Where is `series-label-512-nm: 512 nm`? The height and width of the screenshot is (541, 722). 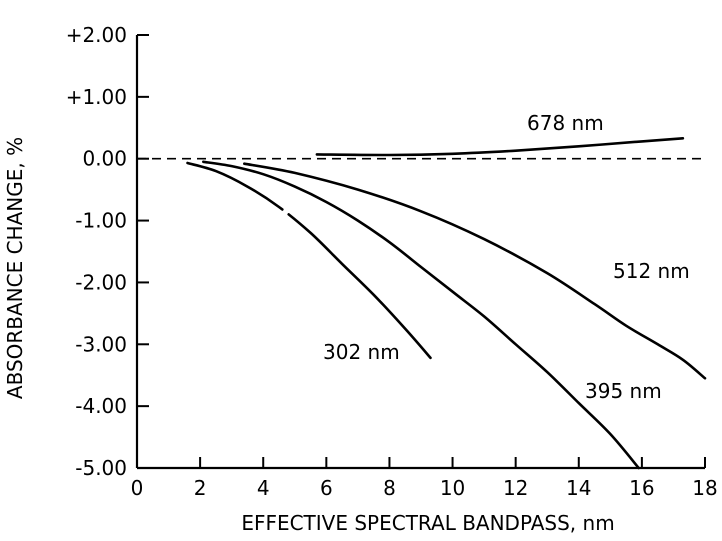
series-label-512-nm: 512 nm is located at coordinates (651, 271).